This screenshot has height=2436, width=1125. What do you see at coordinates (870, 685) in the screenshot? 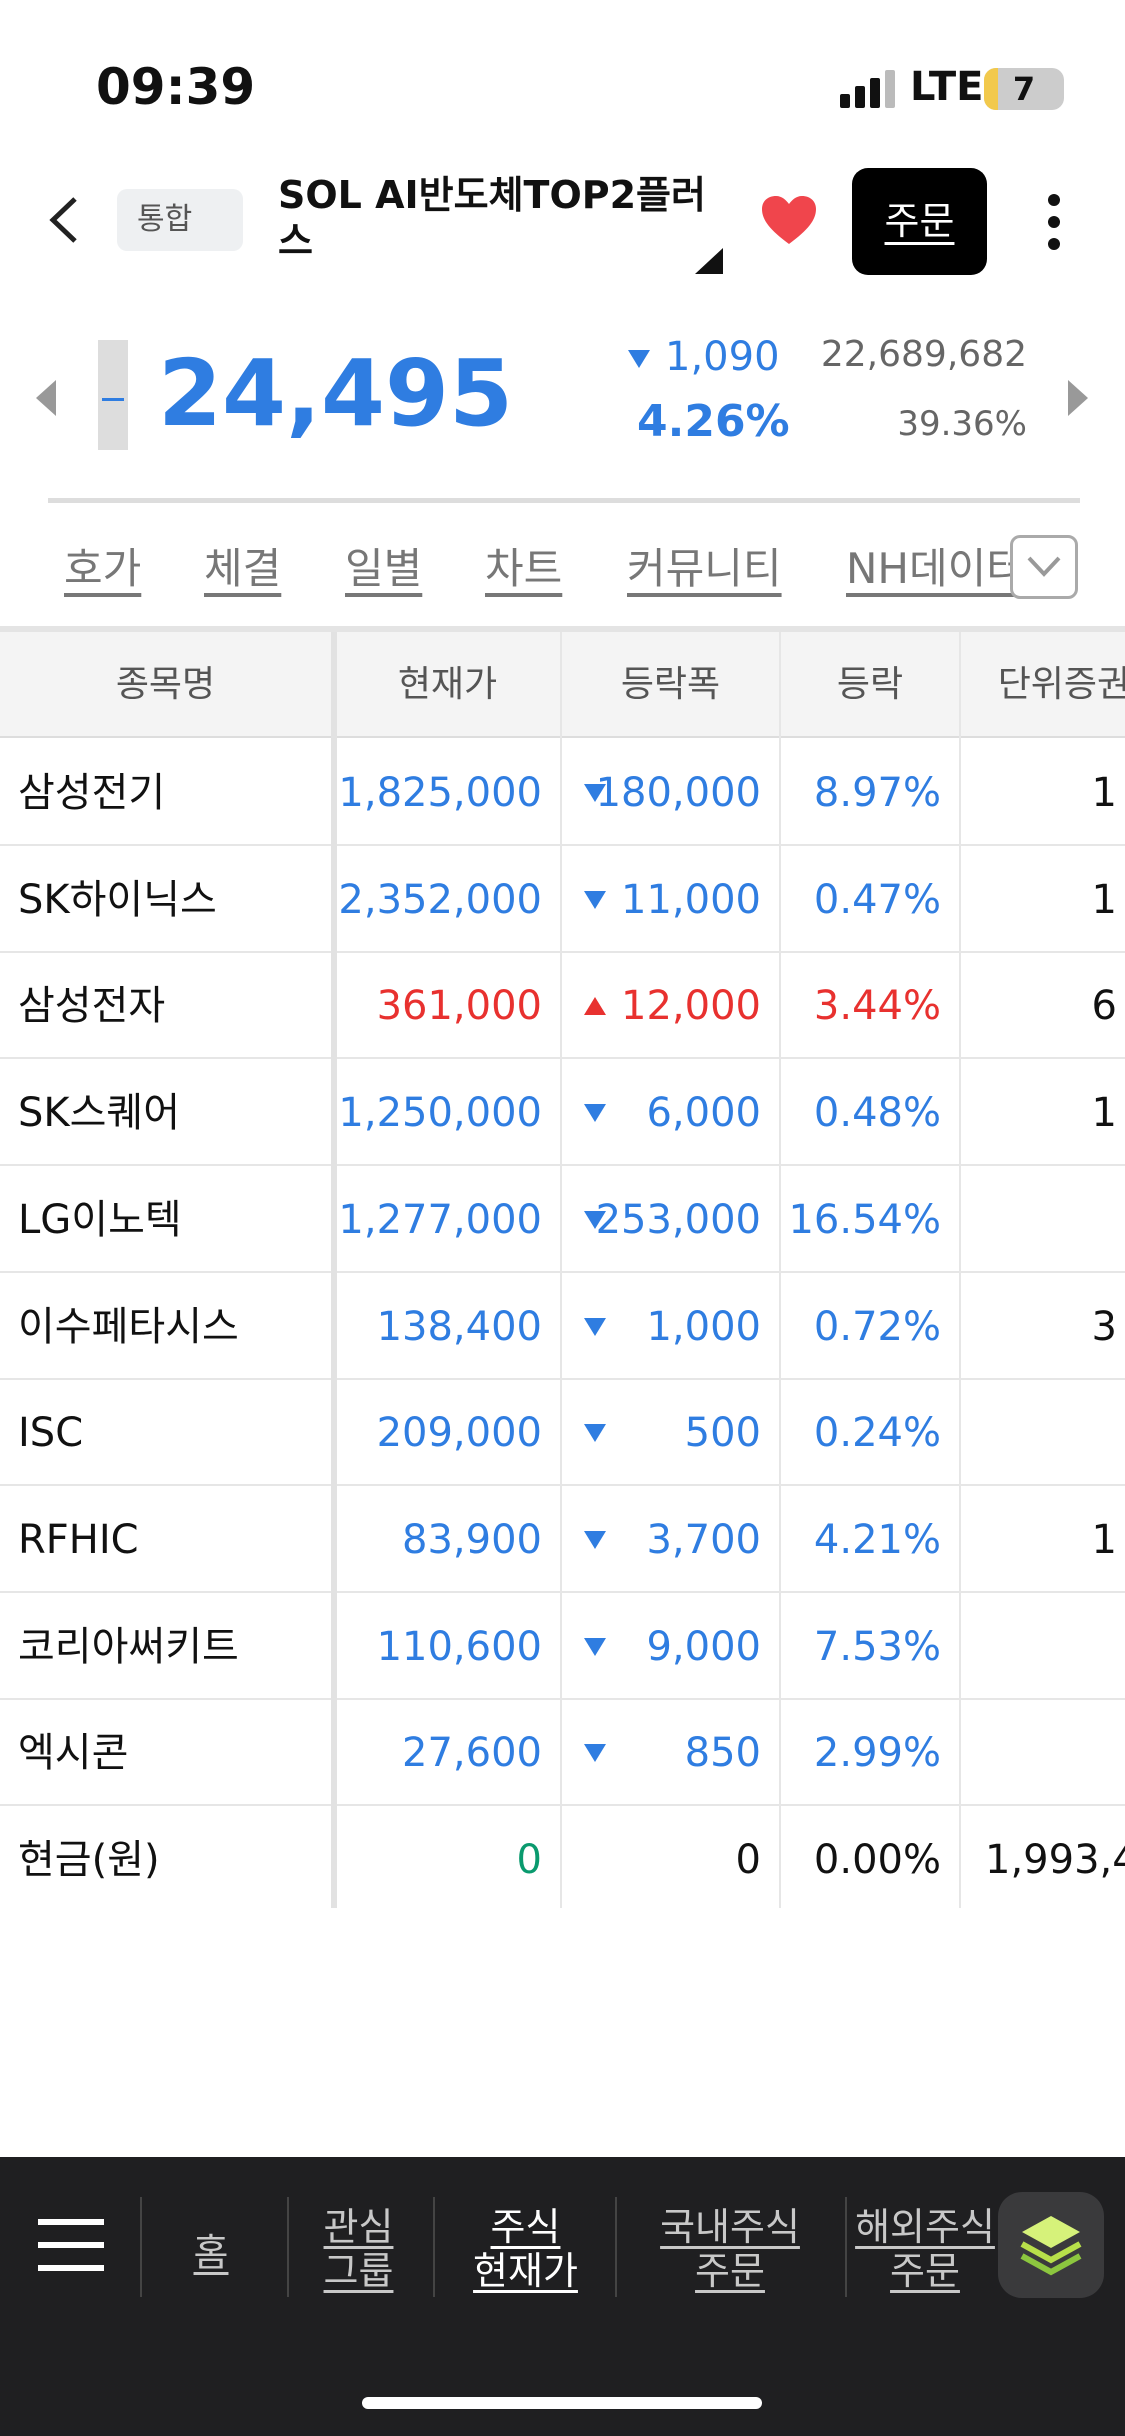
I see `column-header: 등락` at bounding box center [870, 685].